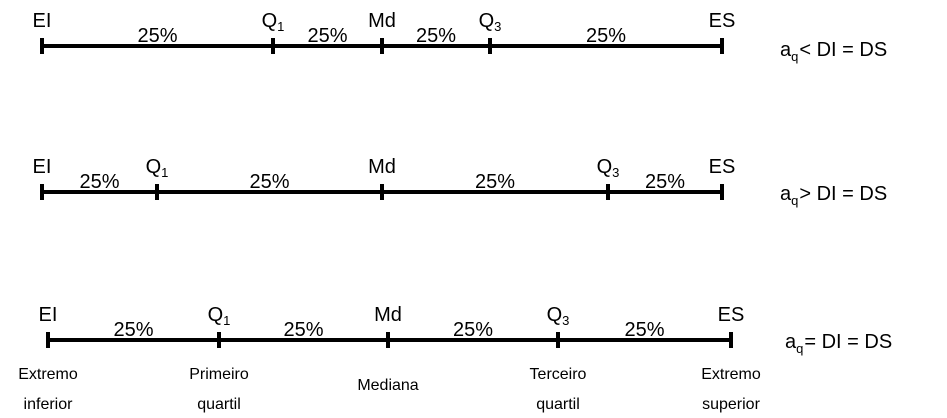  Describe the element at coordinates (731, 404) in the screenshot. I see `marker-description: superior` at that location.